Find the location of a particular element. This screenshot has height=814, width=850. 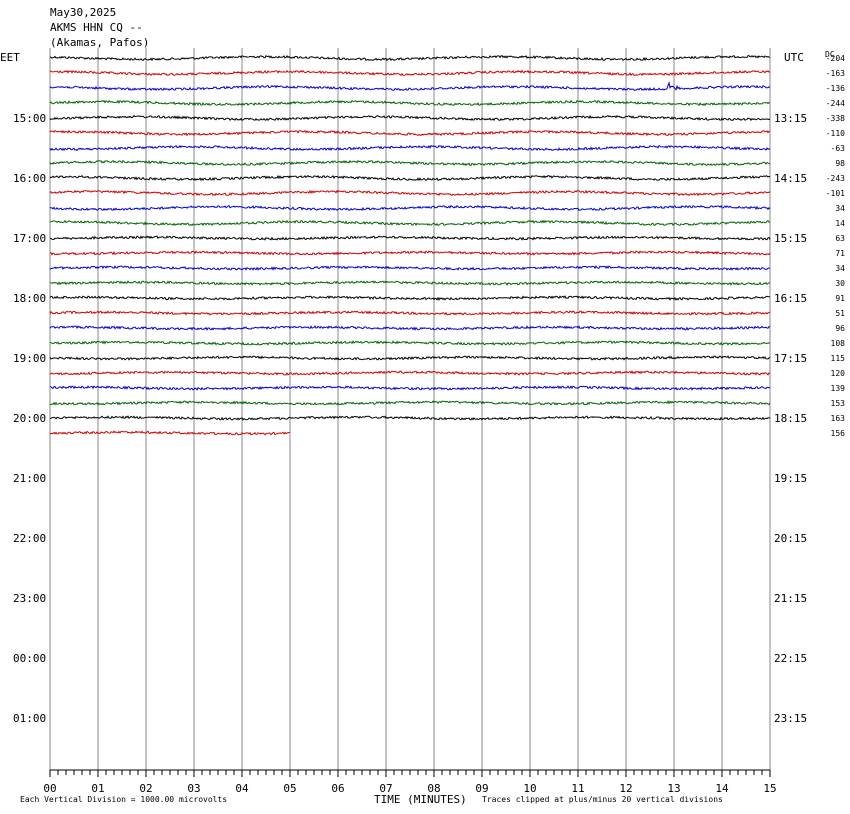

dc-offset-label: 71 is located at coordinates (840, 253).